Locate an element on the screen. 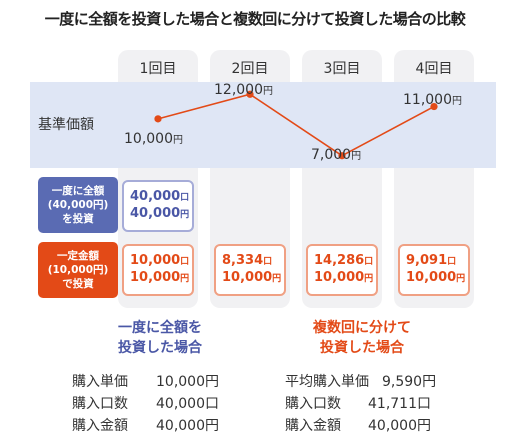 The height and width of the screenshot is (445, 510). column-header-2: 2回目 is located at coordinates (250, 69).